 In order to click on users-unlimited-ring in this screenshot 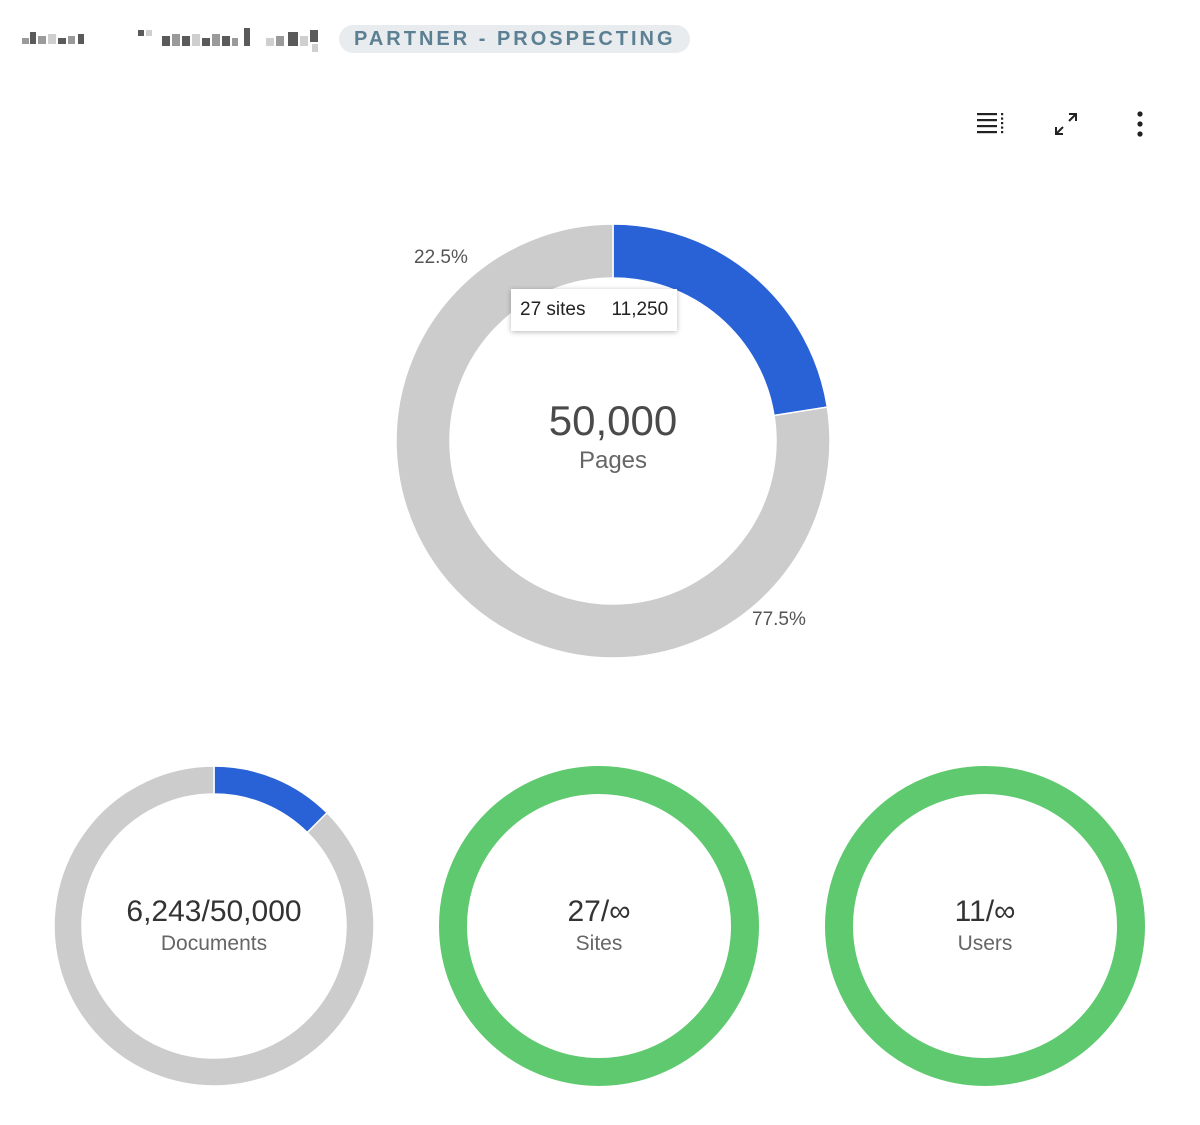, I will do `click(985, 926)`.